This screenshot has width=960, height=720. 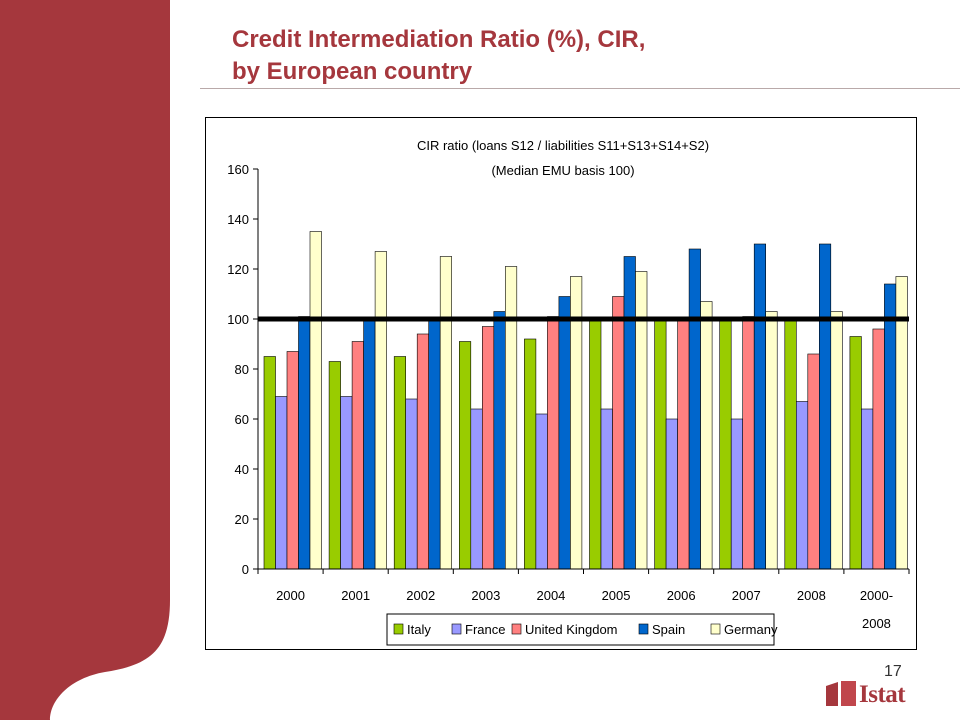 What do you see at coordinates (668, 629) in the screenshot?
I see `legend-label: Spain` at bounding box center [668, 629].